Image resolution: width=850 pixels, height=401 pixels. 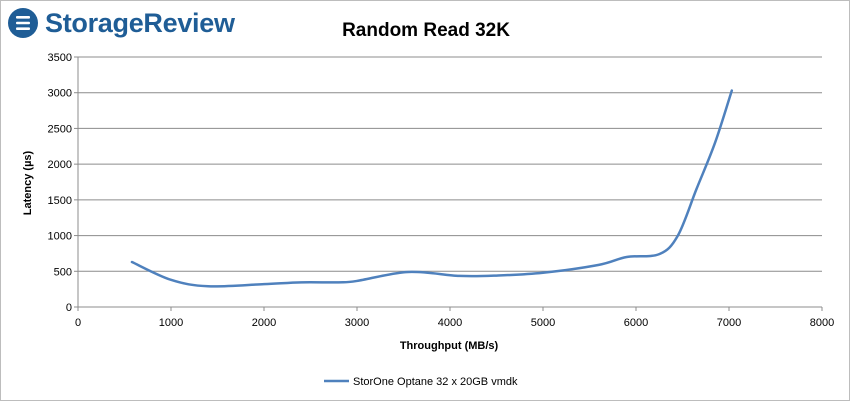 What do you see at coordinates (822, 323) in the screenshot?
I see `x-tick-label: 8000` at bounding box center [822, 323].